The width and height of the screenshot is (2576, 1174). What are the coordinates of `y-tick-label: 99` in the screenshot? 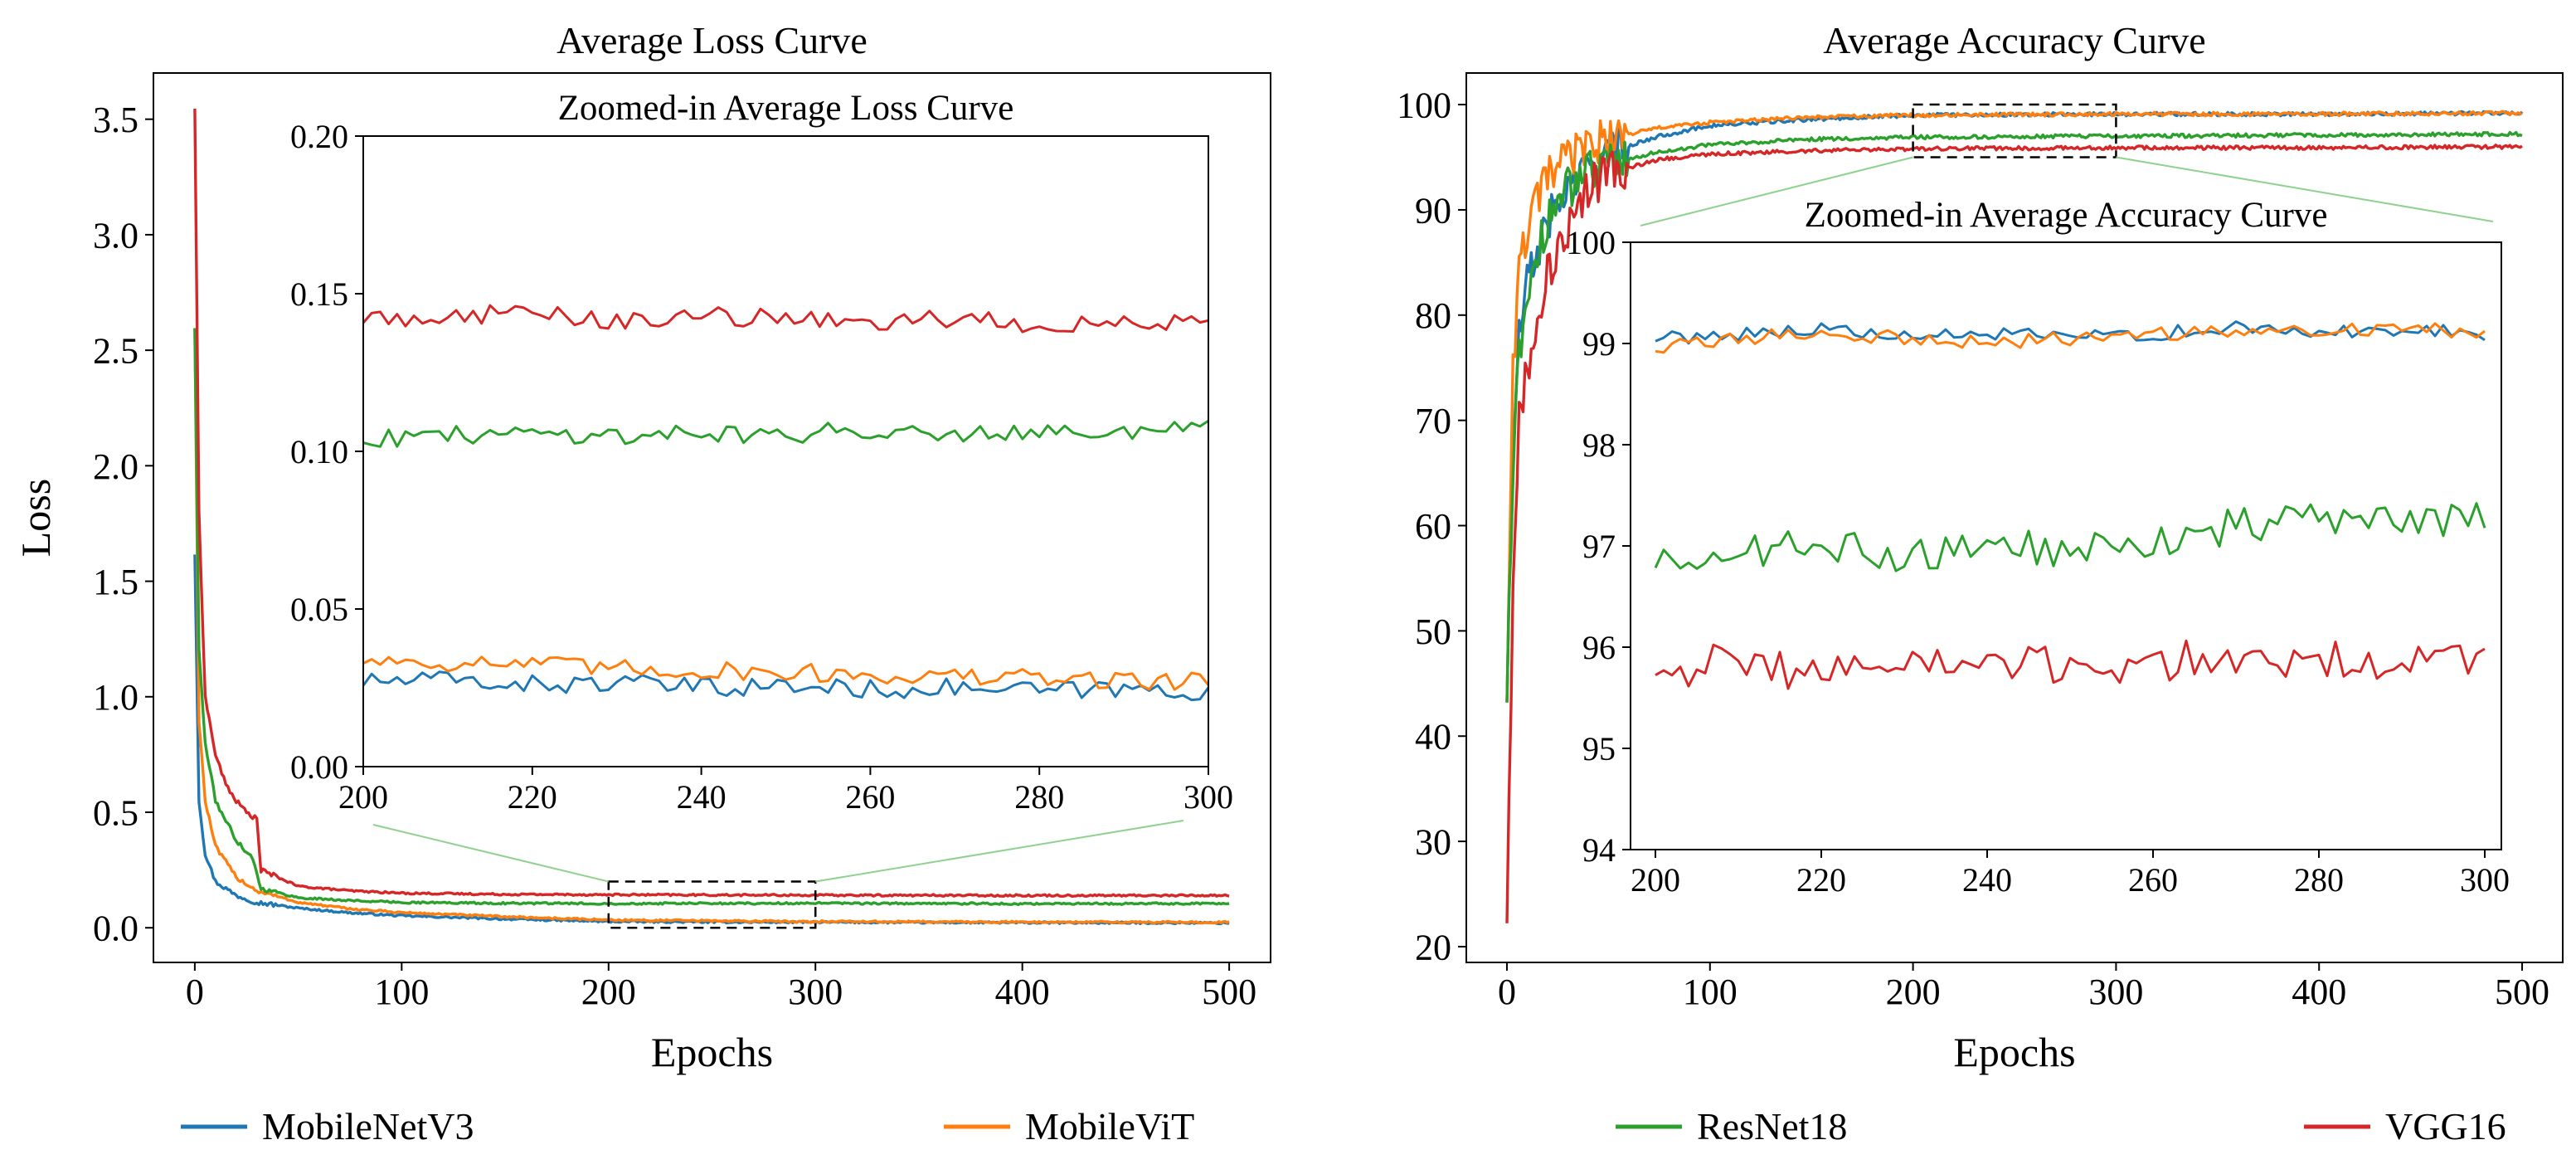 It's located at (1599, 344).